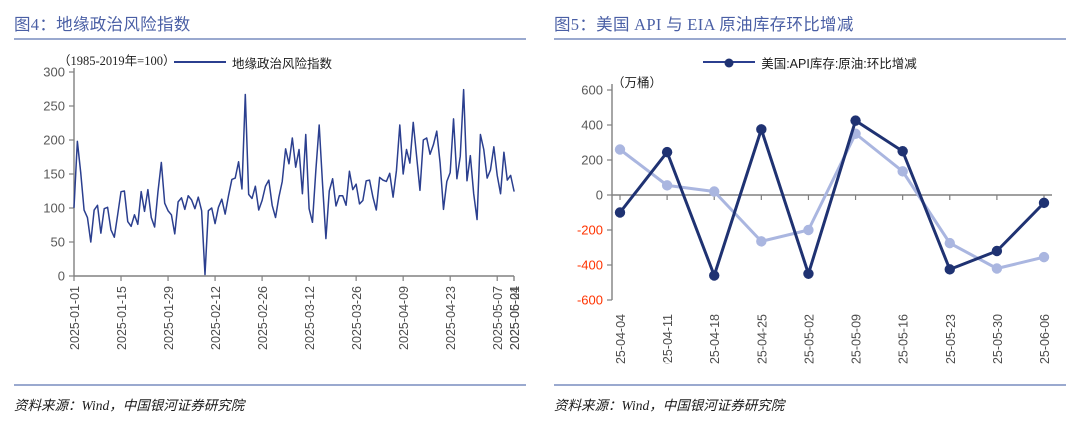 The image size is (1080, 438). I want to click on x-axis-tick-label: 2025-05-30, so click(998, 339).